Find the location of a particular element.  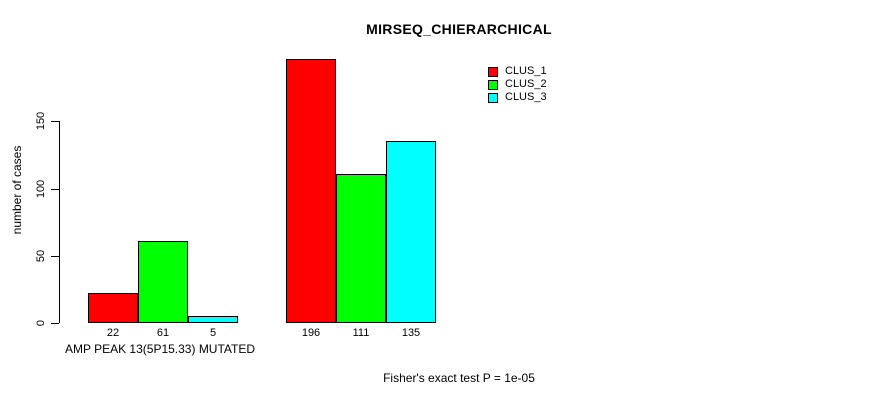

x-category-label: AMP PEAK 13(5P15.33) MUTATED is located at coordinates (160, 349).